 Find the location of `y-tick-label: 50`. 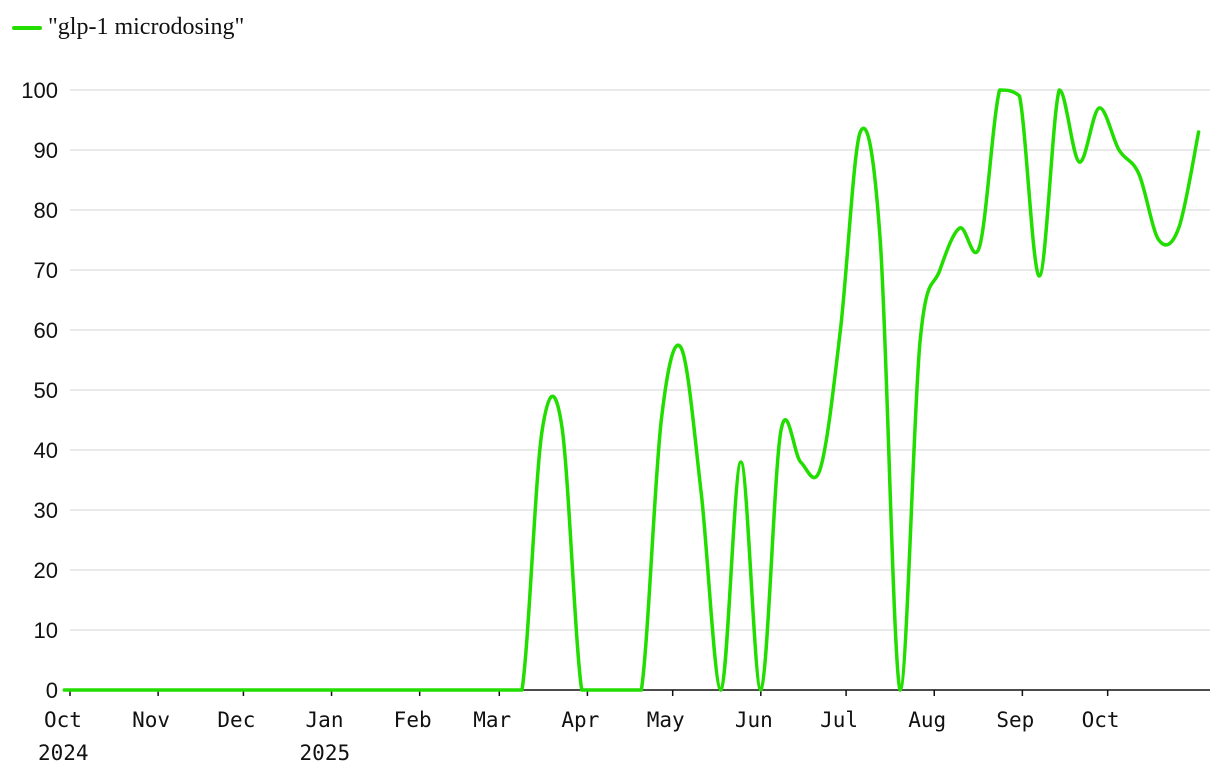

y-tick-label: 50 is located at coordinates (46, 390).